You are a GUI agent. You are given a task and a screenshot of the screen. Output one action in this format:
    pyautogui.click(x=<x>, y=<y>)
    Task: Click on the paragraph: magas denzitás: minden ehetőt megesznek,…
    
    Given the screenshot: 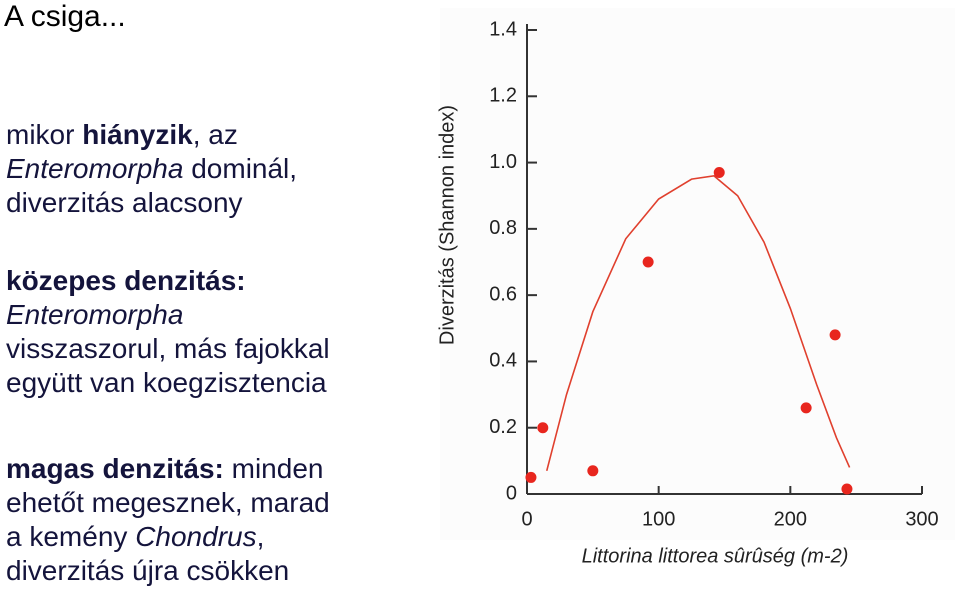 What is the action you would take?
    pyautogui.click(x=168, y=520)
    